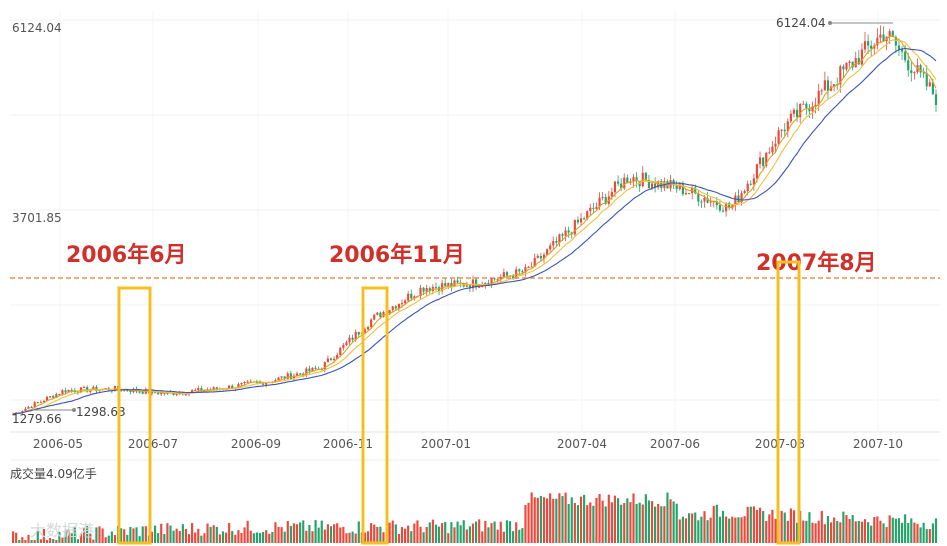  What do you see at coordinates (37, 28) in the screenshot?
I see `y-tick-high: 6124.04` at bounding box center [37, 28].